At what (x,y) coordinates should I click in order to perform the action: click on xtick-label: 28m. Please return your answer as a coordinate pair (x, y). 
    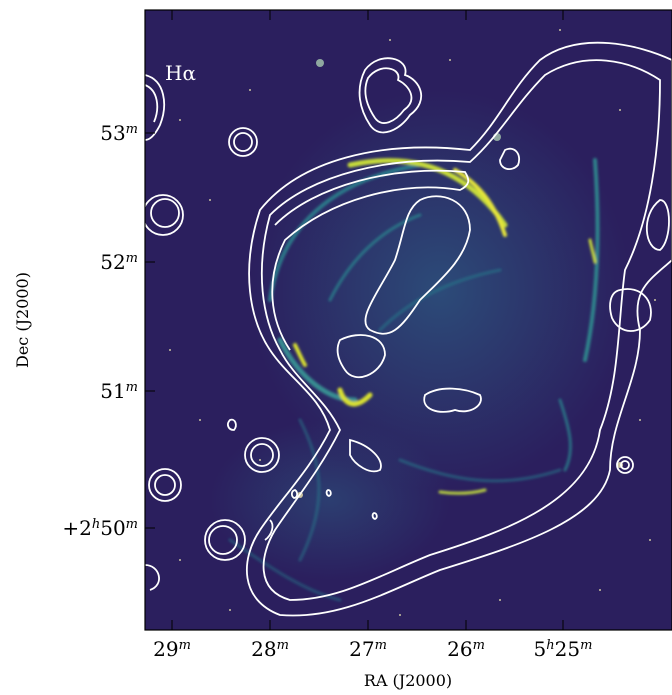
    Looking at the image, I should click on (270, 649).